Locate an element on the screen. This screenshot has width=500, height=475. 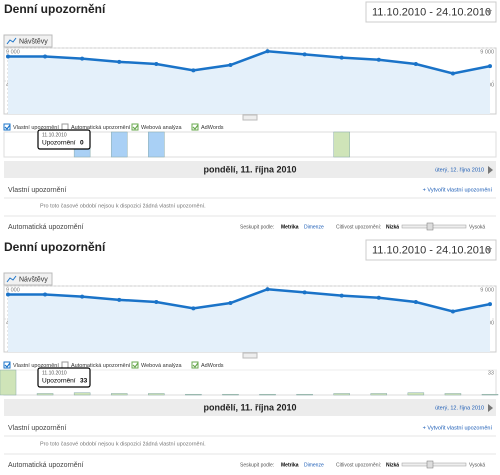
tab-icon is located at coordinates (11, 279).